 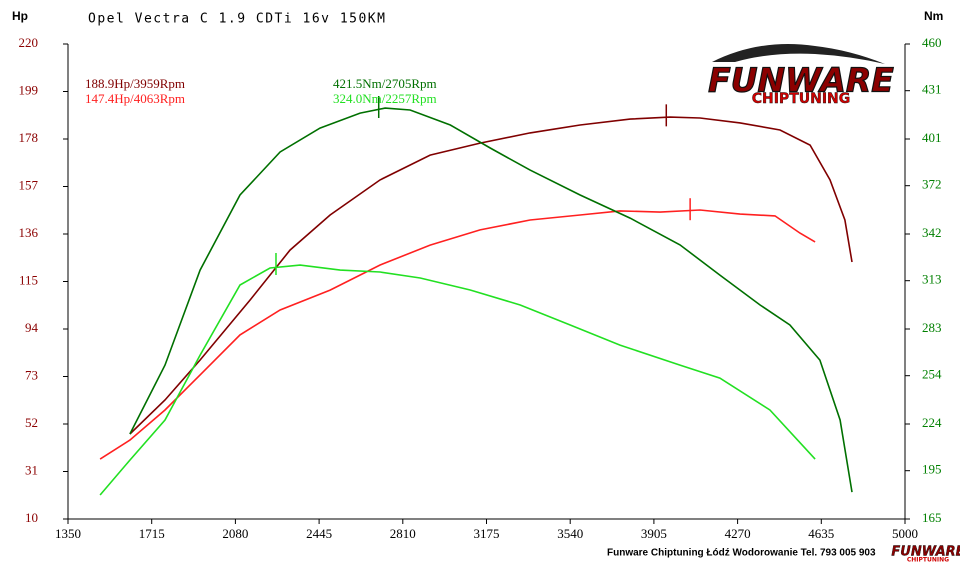 What do you see at coordinates (29, 42) in the screenshot?
I see `y-tick-label: 220` at bounding box center [29, 42].